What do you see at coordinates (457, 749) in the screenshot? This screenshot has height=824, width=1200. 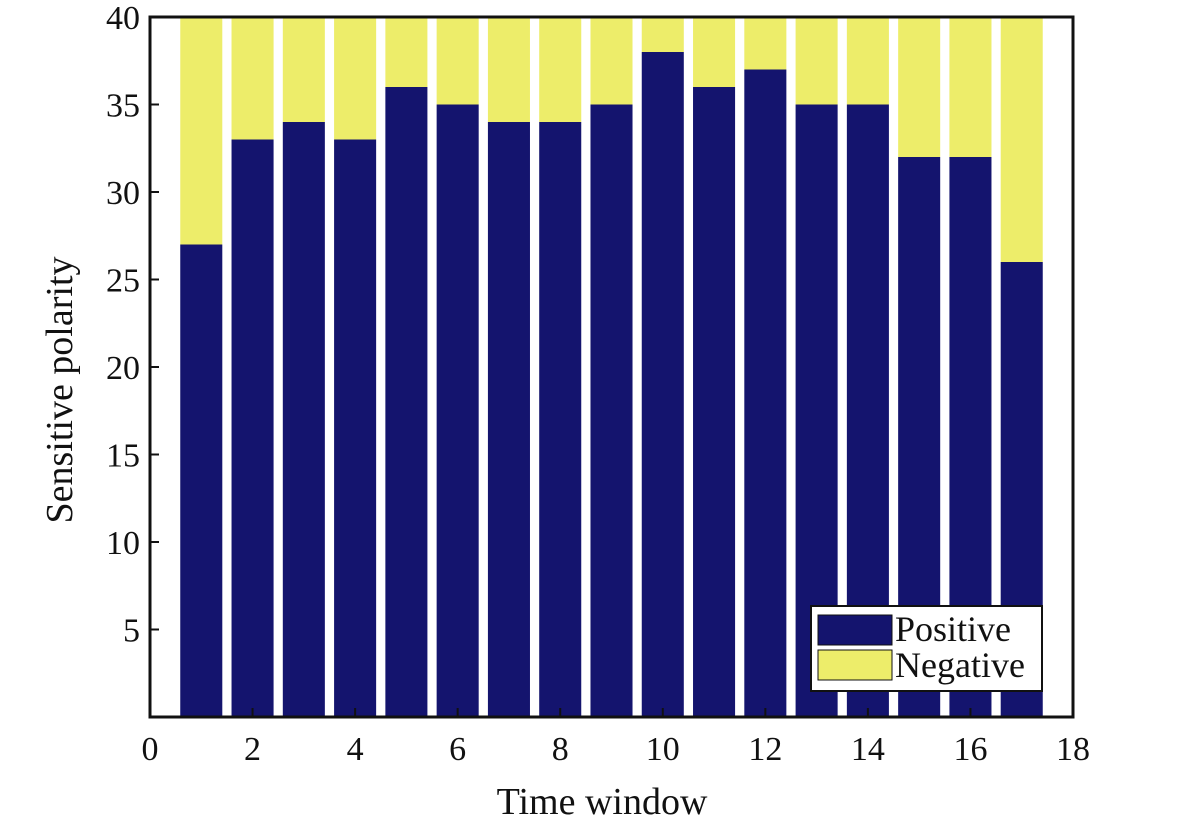 I see `x-tick-label: 6` at bounding box center [457, 749].